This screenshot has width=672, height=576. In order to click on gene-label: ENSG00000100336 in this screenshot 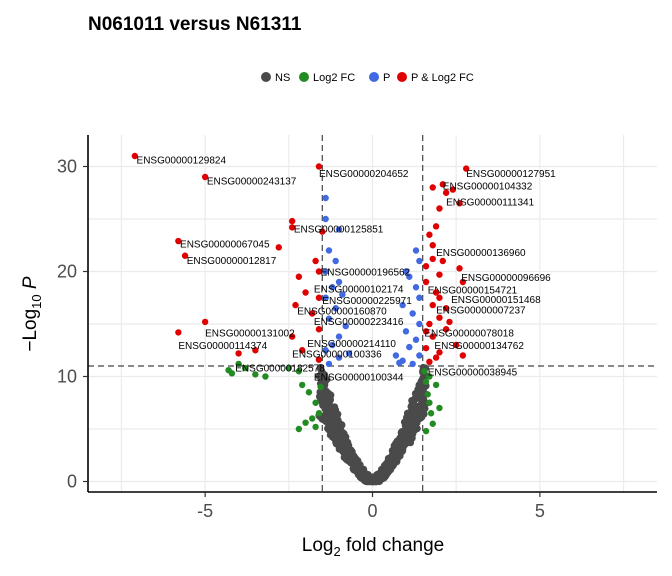, I will do `click(337, 355)`.